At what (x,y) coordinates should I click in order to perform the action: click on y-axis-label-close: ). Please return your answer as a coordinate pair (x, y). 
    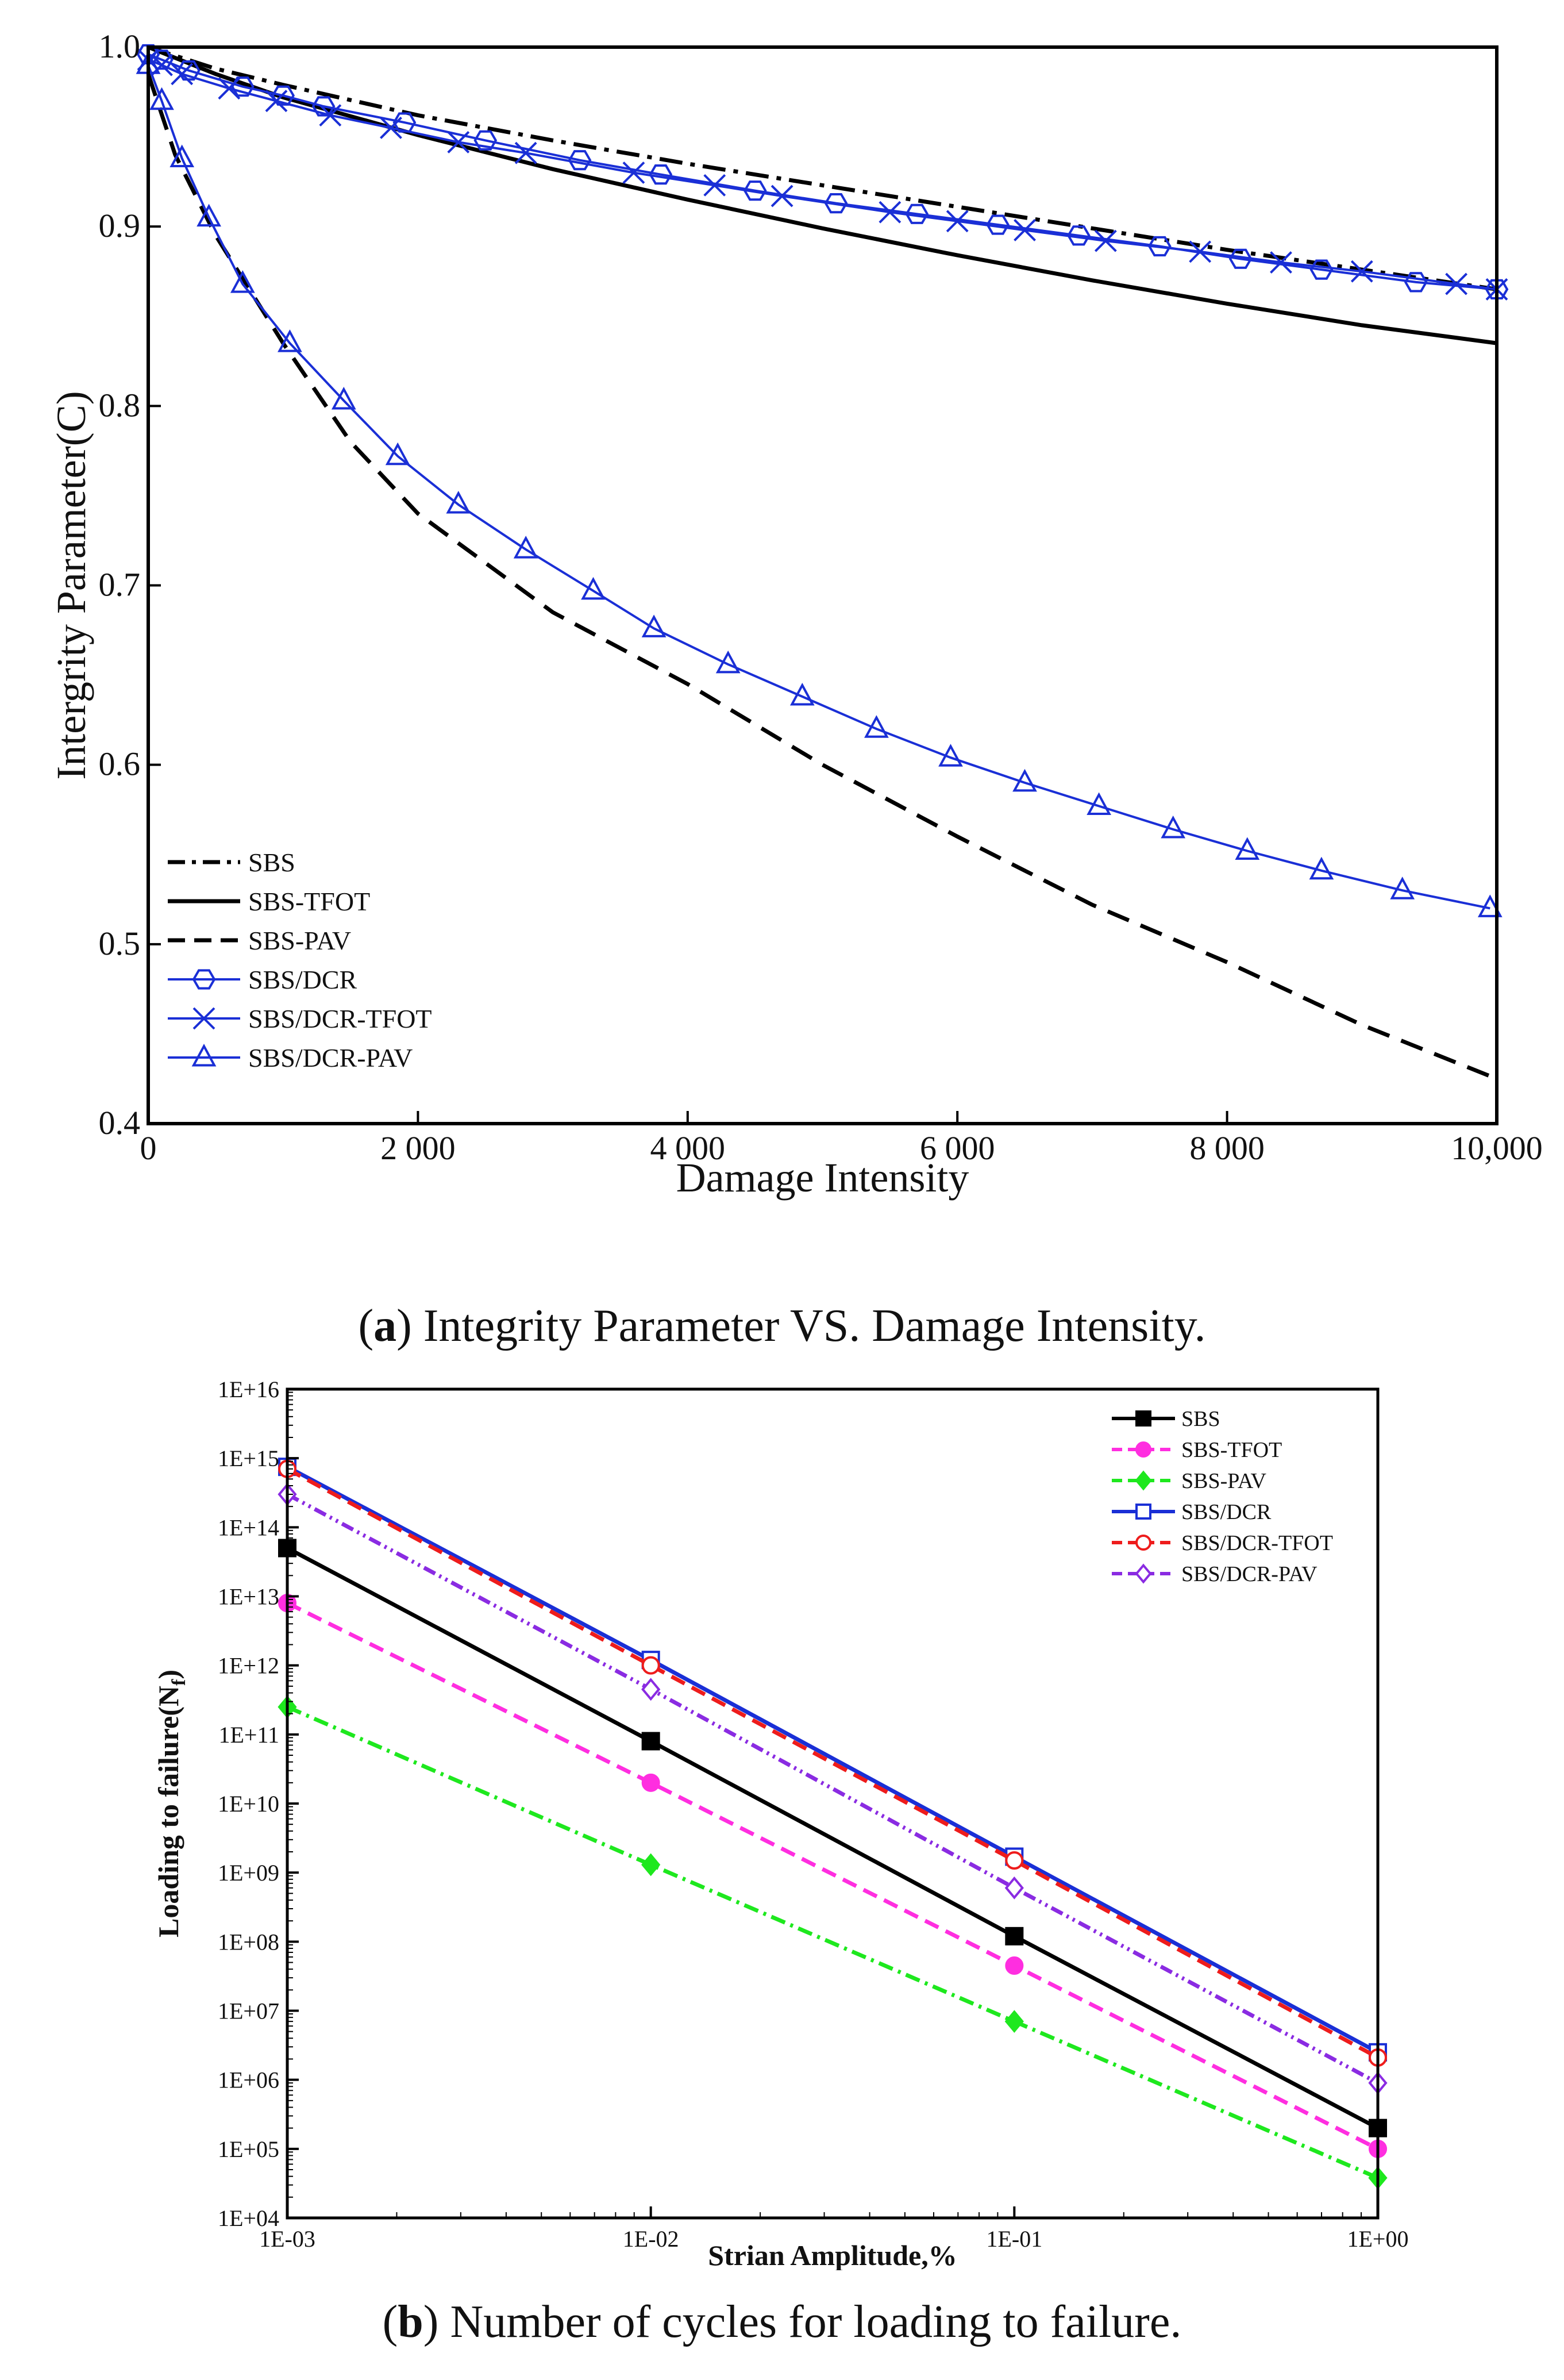
    Looking at the image, I should click on (168, 1674).